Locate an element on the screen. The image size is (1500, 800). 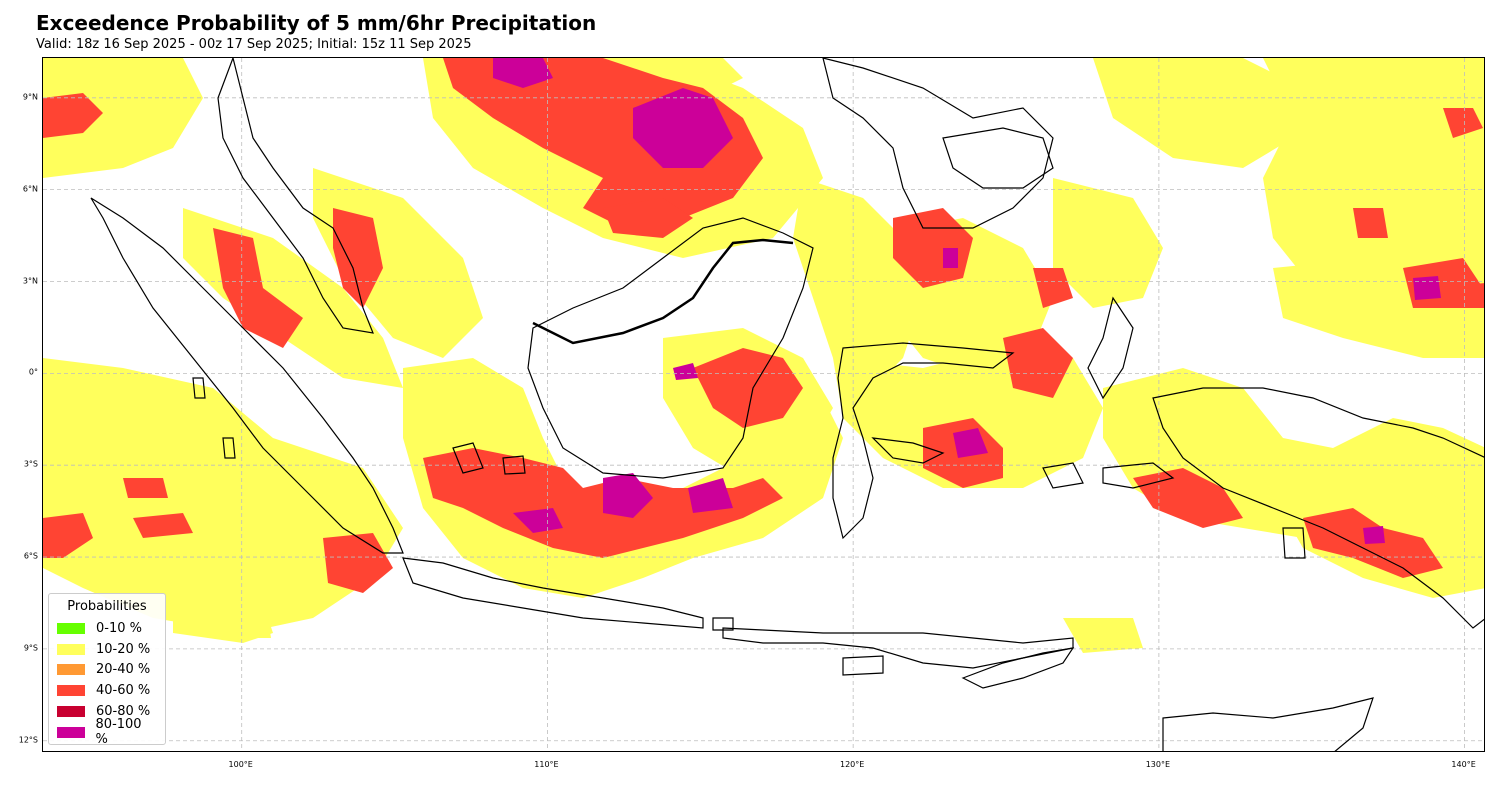
halmahera-coast is located at coordinates (1110, 348).